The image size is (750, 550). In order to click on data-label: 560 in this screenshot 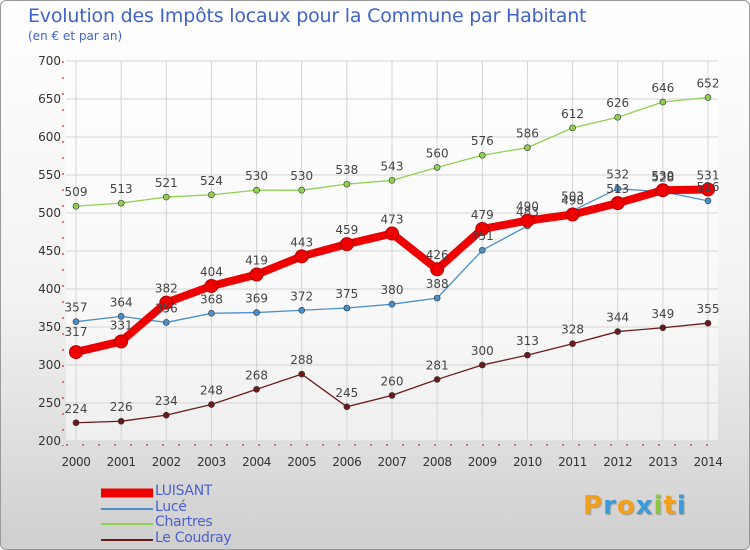, I will do `click(437, 153)`.